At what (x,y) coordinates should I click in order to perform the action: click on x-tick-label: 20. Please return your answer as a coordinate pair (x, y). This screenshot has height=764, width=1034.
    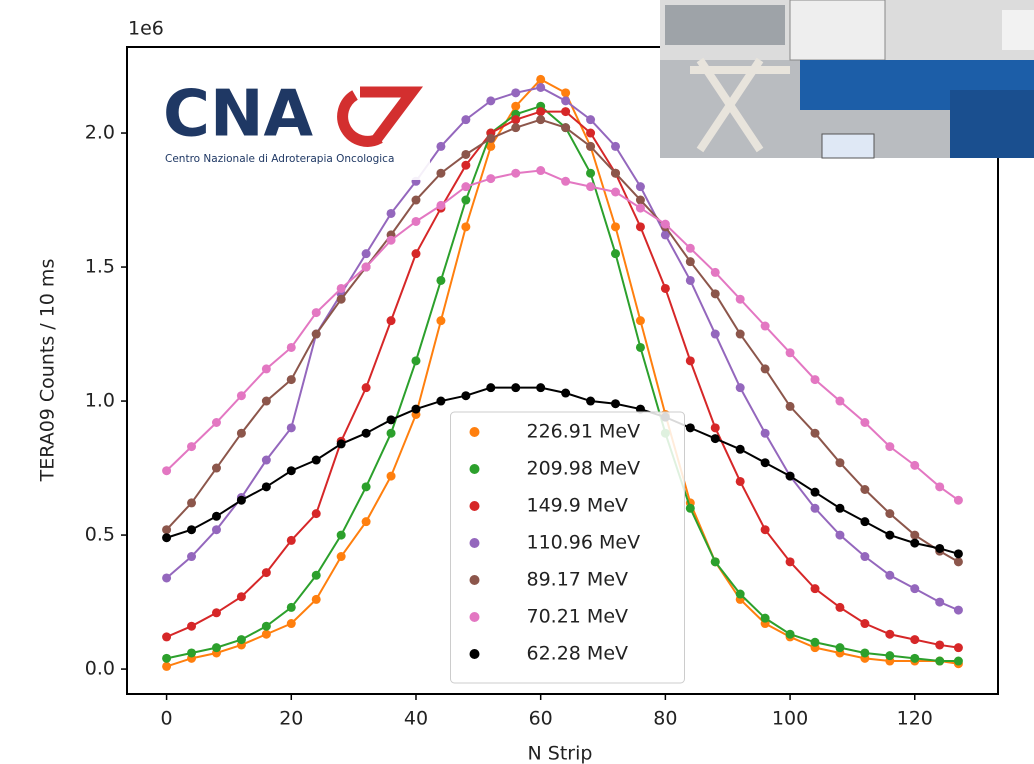
    Looking at the image, I should click on (291, 719).